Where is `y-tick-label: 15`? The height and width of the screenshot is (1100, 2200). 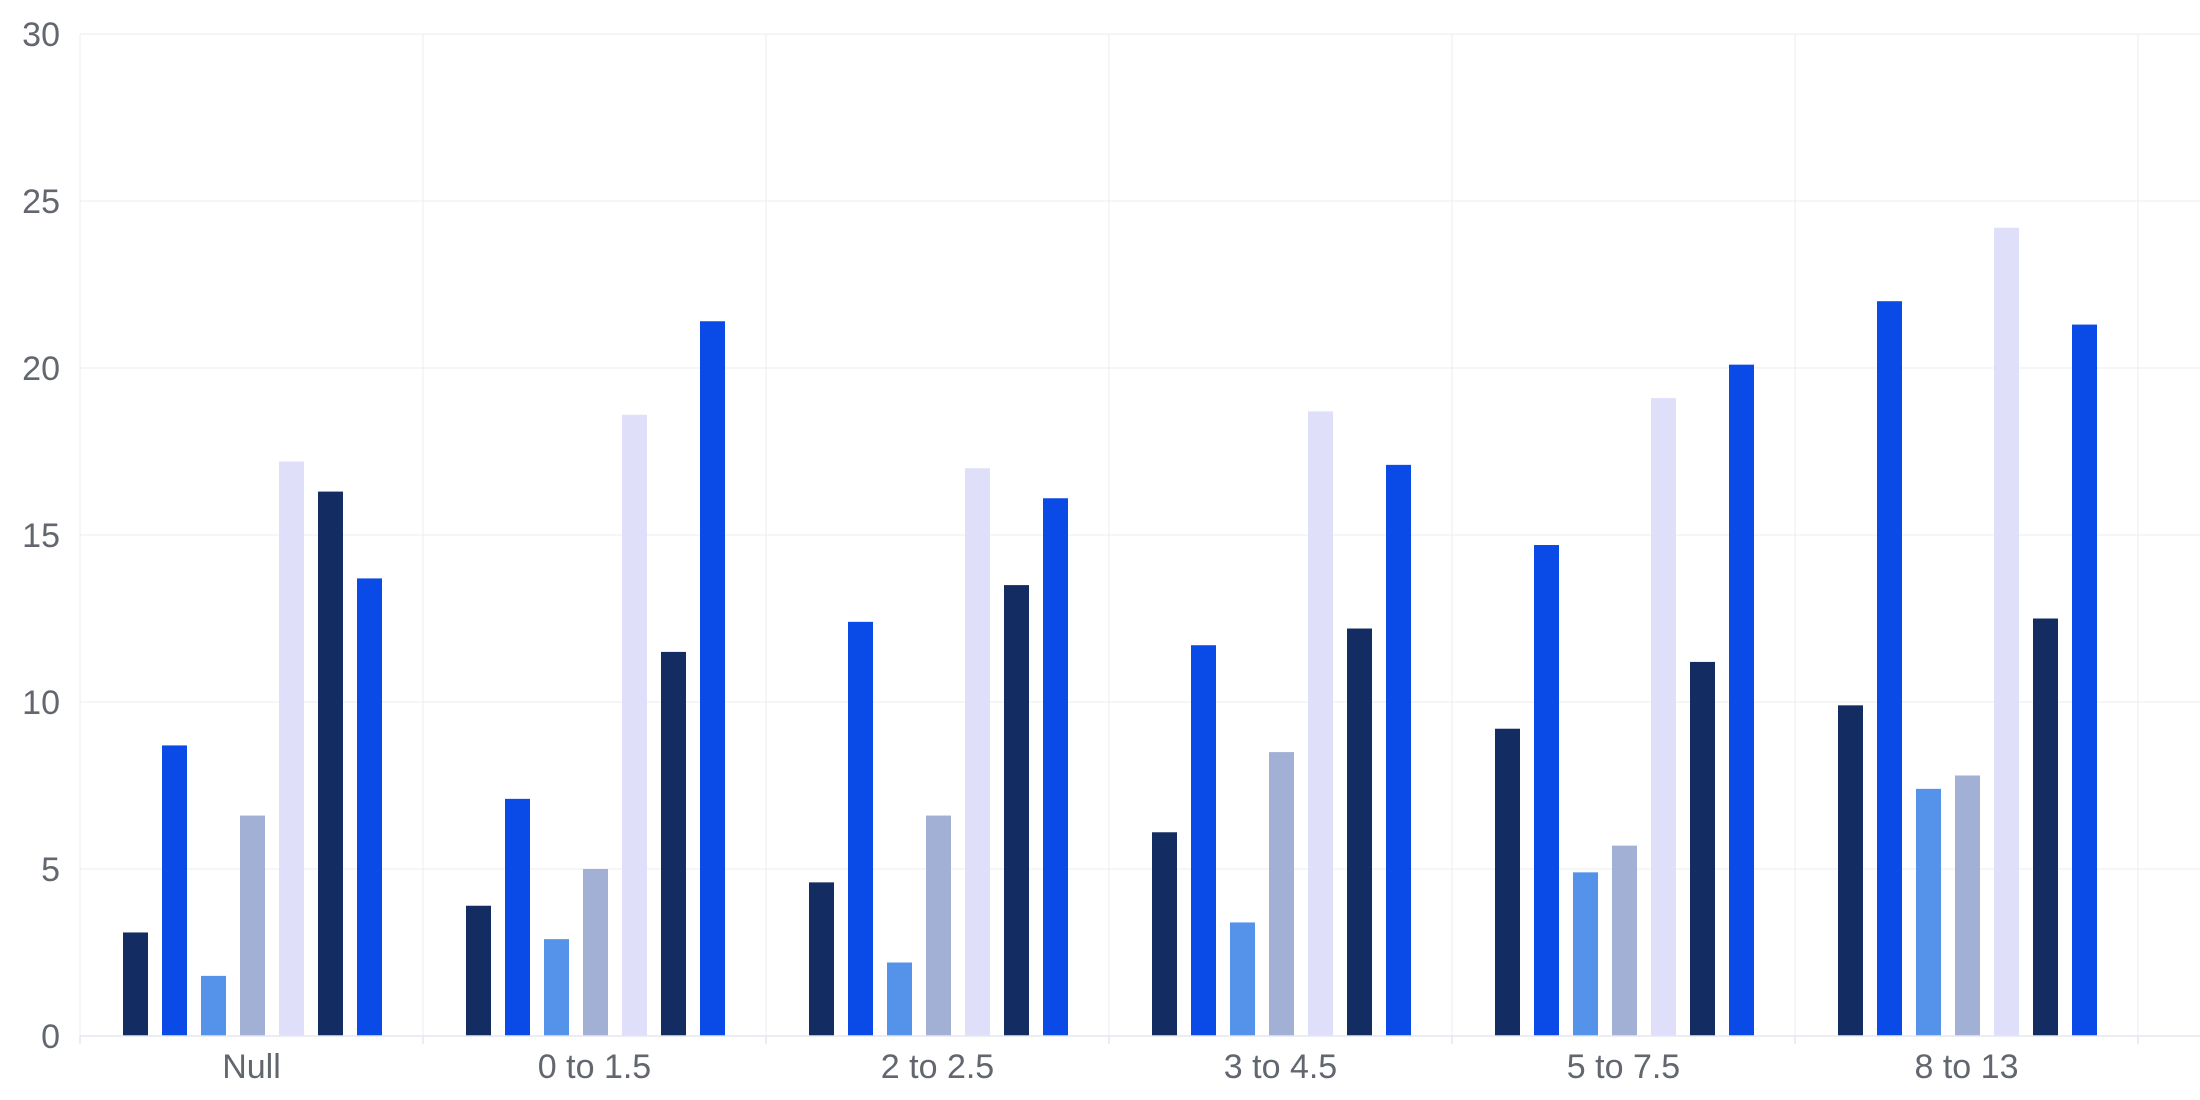
y-tick-label: 15 is located at coordinates (41, 536).